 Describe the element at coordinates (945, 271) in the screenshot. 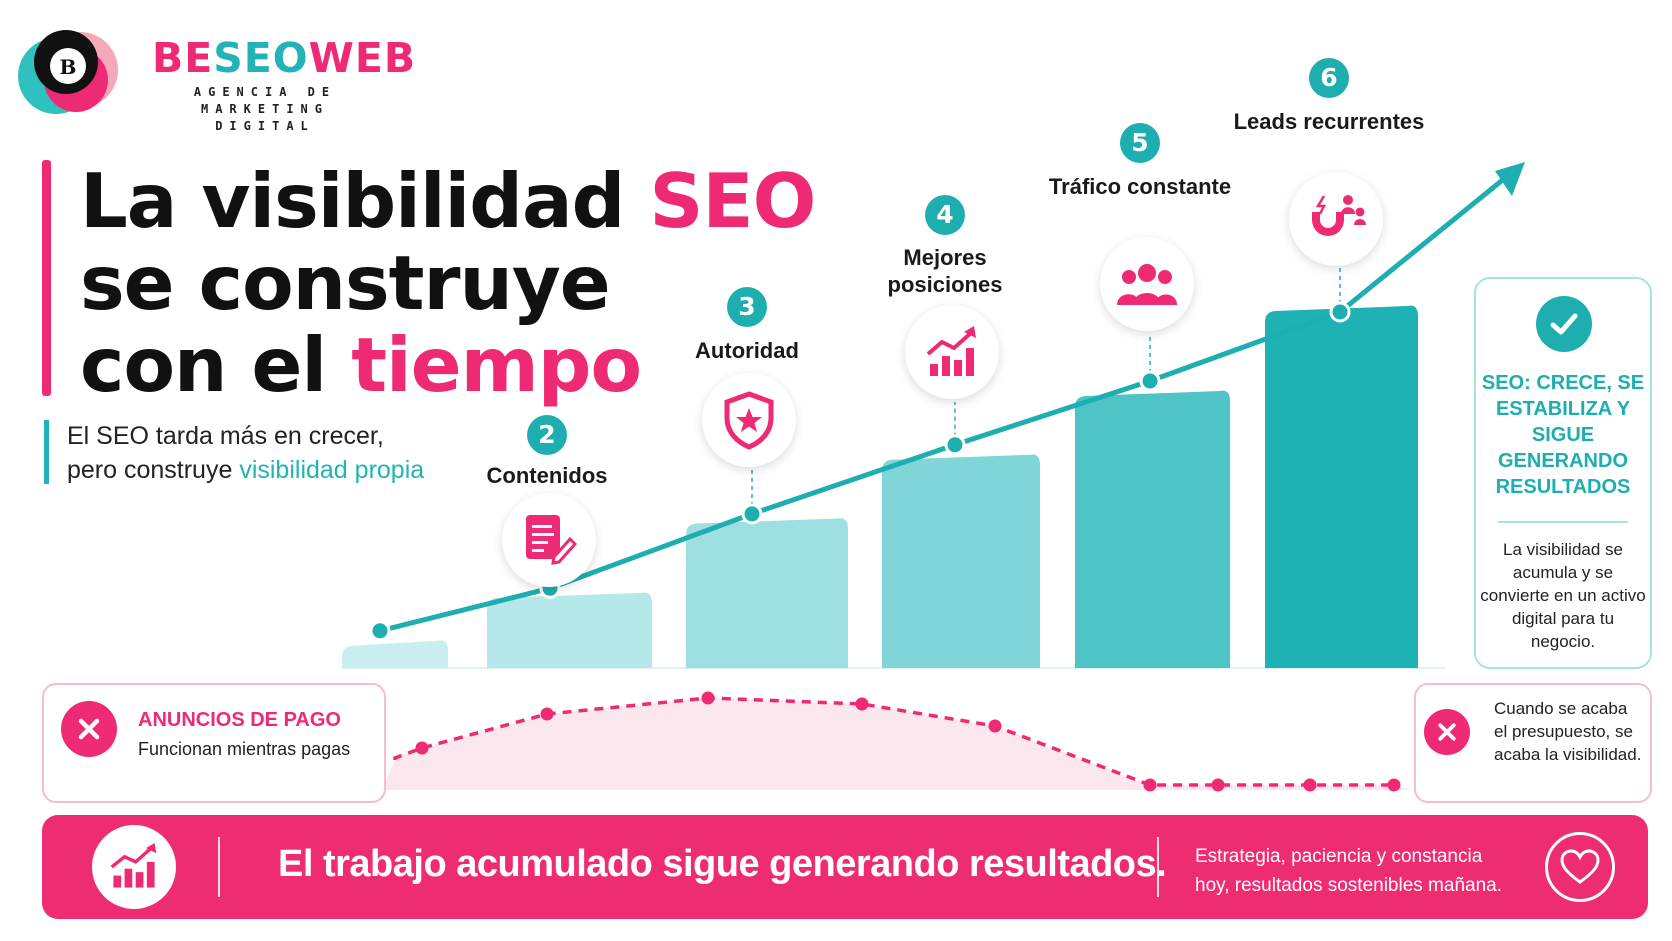

I see `step-label: Mejores posiciones` at that location.